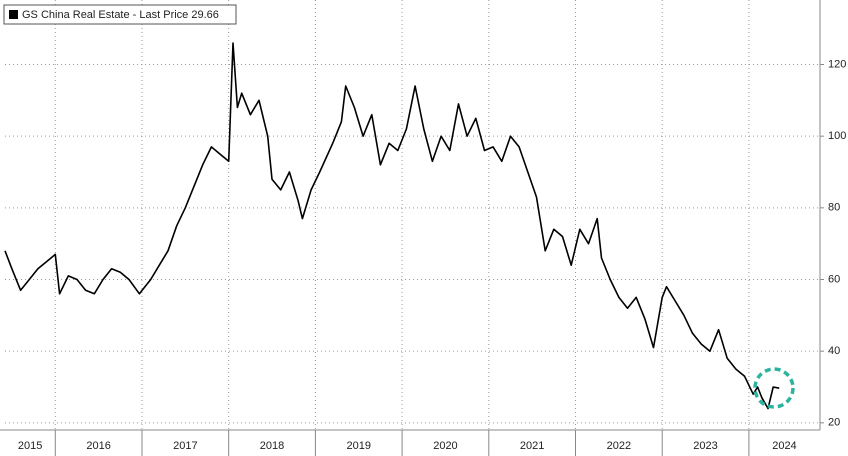  What do you see at coordinates (784, 446) in the screenshot?
I see `x-tick-label: 2024` at bounding box center [784, 446].